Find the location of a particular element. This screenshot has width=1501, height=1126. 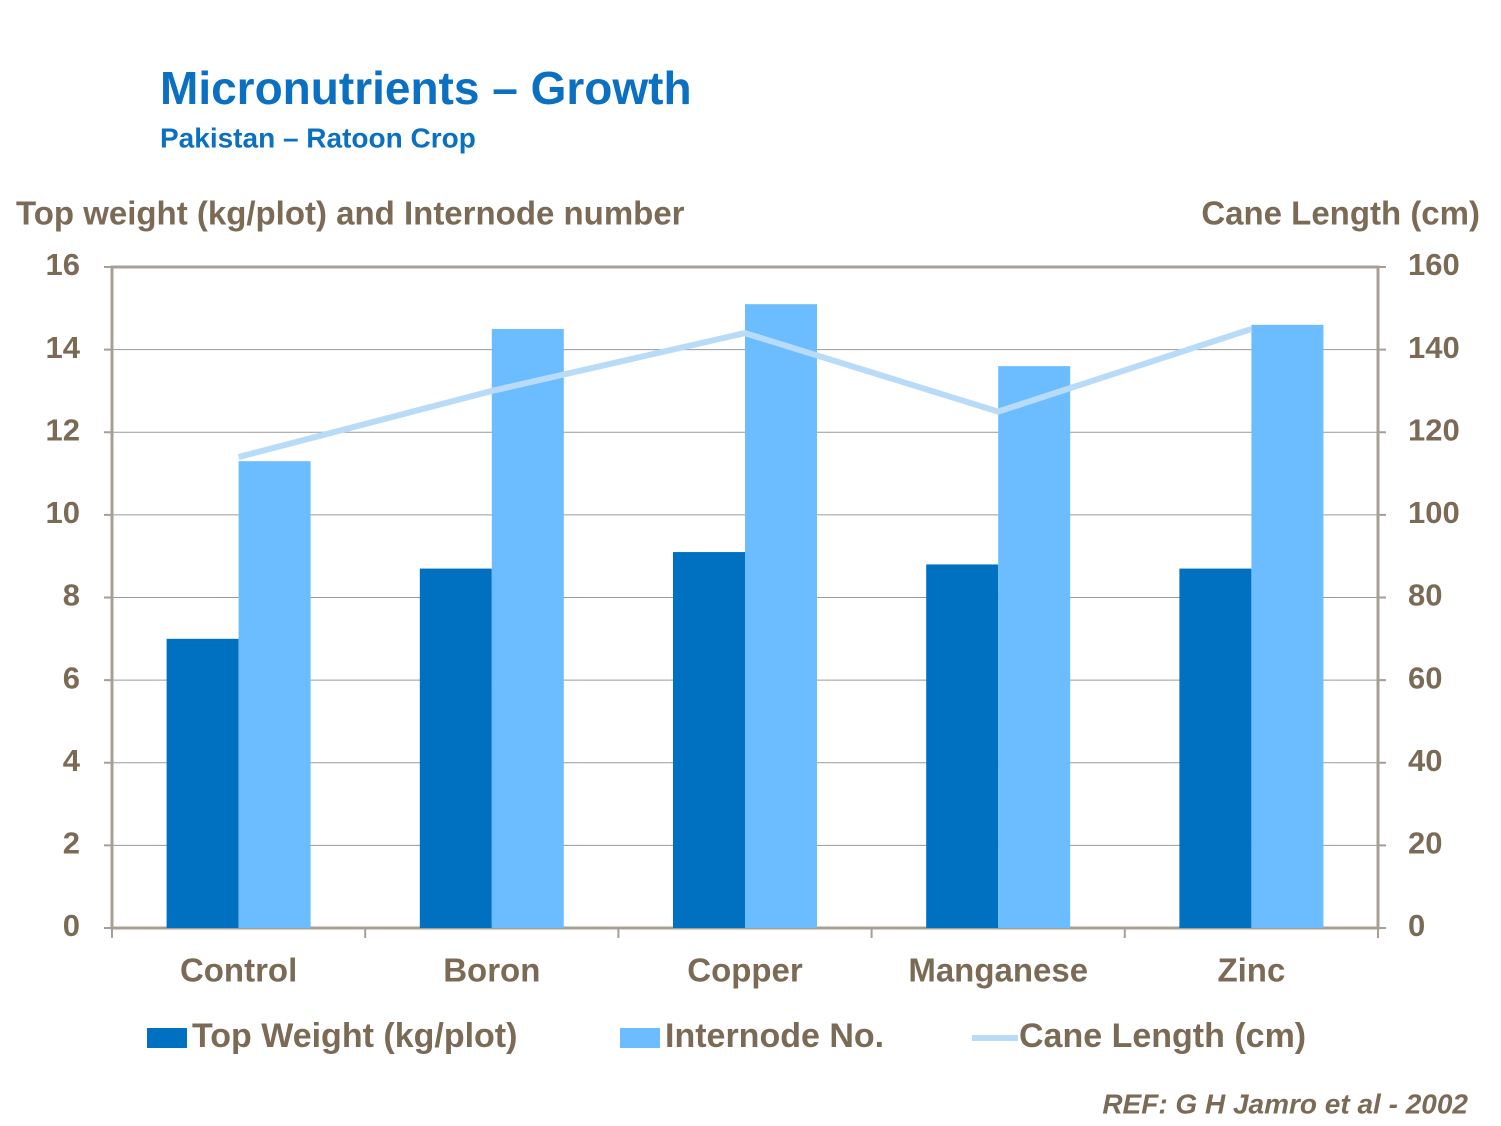

x-tick-label: Control is located at coordinates (238, 970).